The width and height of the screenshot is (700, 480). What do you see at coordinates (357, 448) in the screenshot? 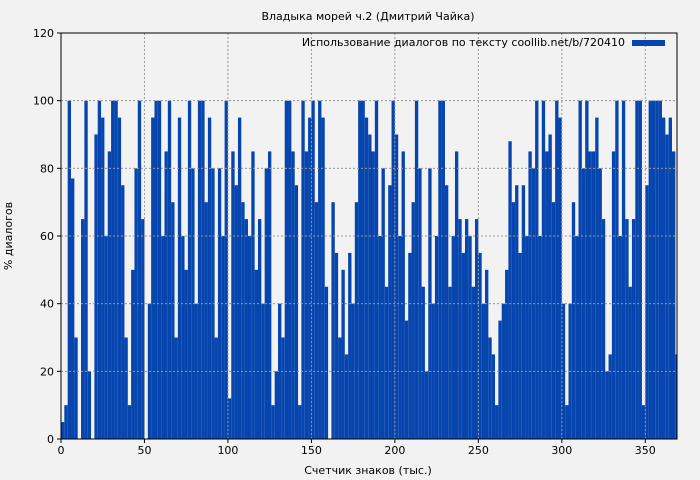
I see `x-axis: 0 50 100 150 200 250 300 350` at bounding box center [357, 448].